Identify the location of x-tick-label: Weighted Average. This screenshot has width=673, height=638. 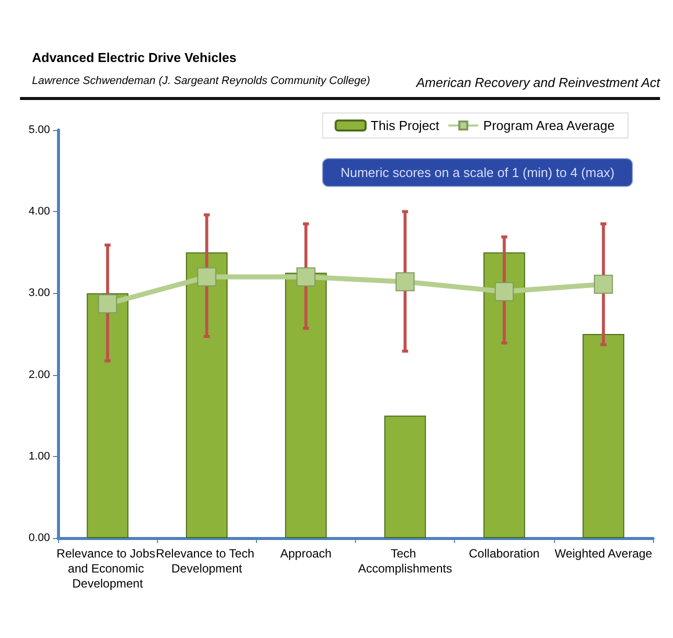
(603, 553).